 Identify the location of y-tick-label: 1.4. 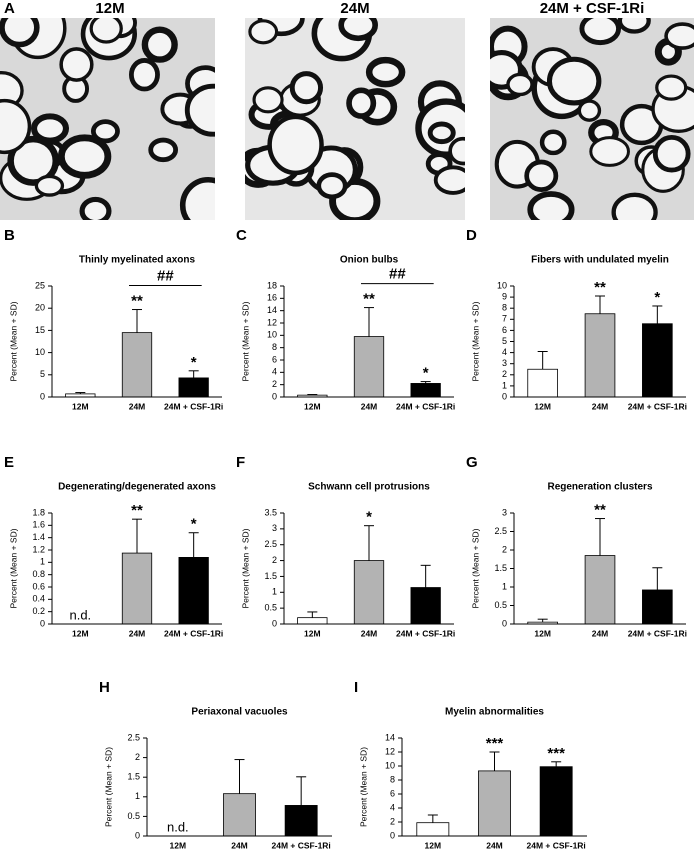
(38, 537).